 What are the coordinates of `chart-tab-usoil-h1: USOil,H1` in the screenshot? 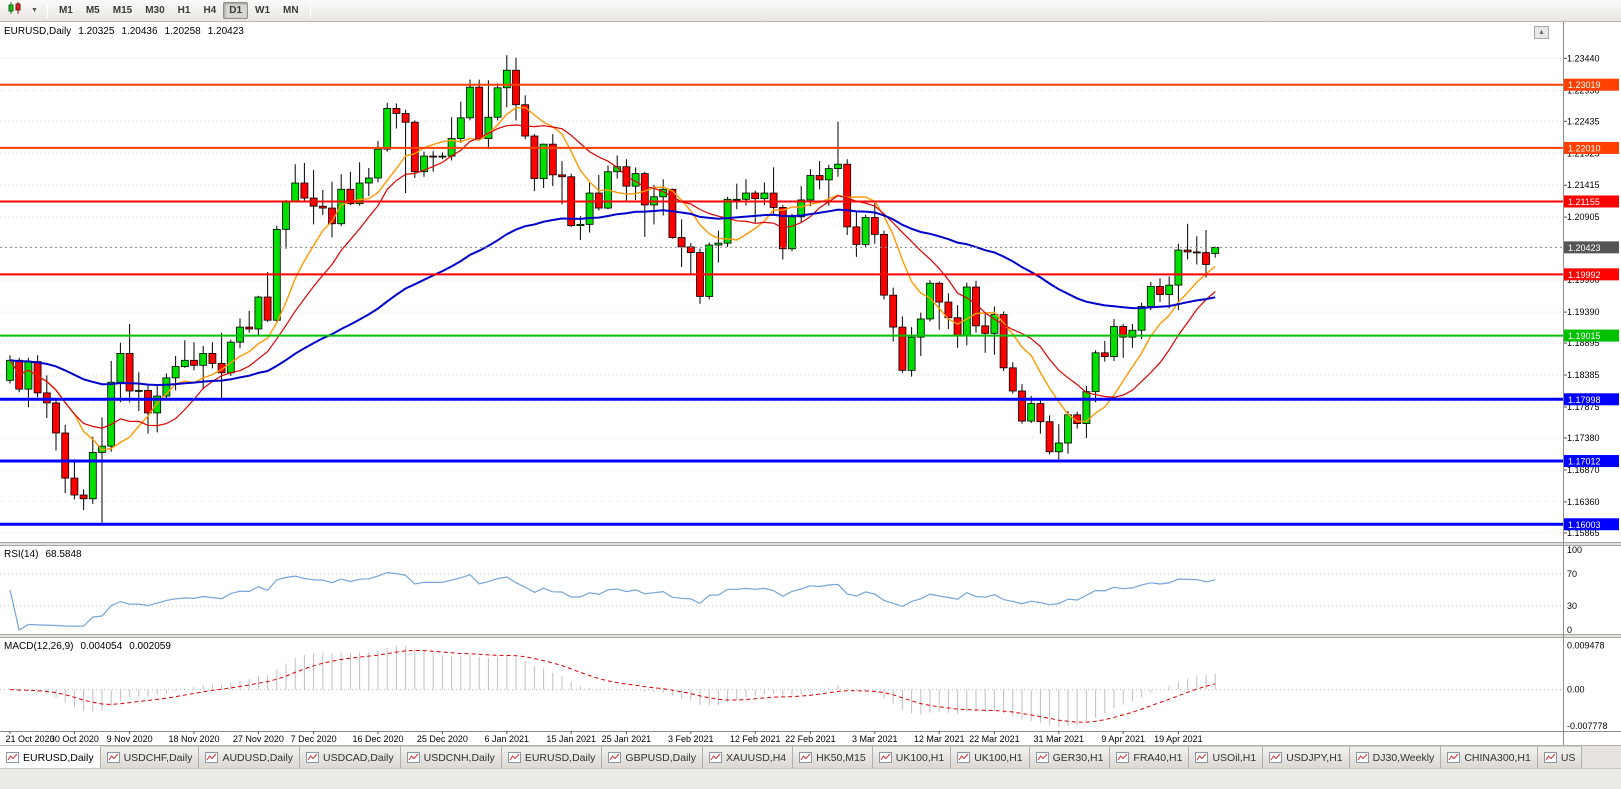 It's located at (1226, 757).